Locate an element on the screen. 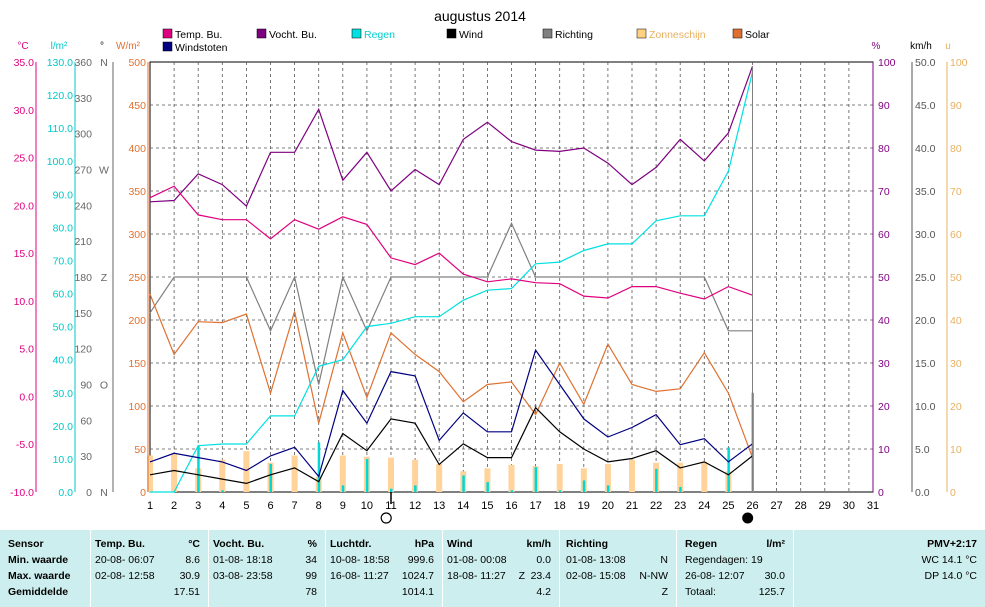  header-wind-unit: km/h is located at coordinates (538, 544).